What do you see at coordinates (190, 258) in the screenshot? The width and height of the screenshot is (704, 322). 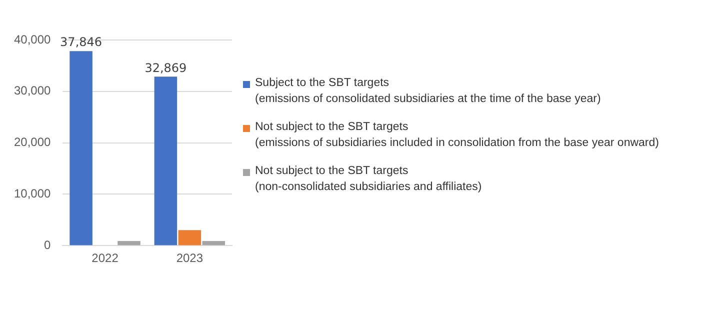 I see `x-tick-label: 2023` at bounding box center [190, 258].